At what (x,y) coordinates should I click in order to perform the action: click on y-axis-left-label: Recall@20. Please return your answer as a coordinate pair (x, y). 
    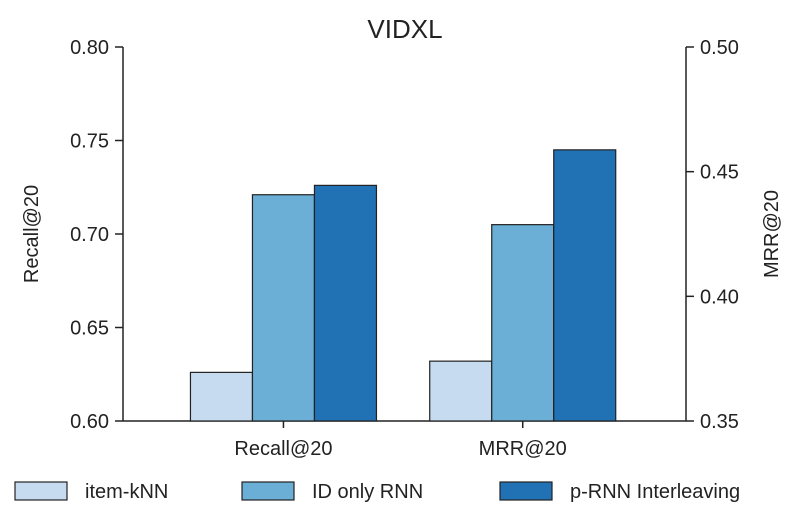
    Looking at the image, I should click on (32, 234).